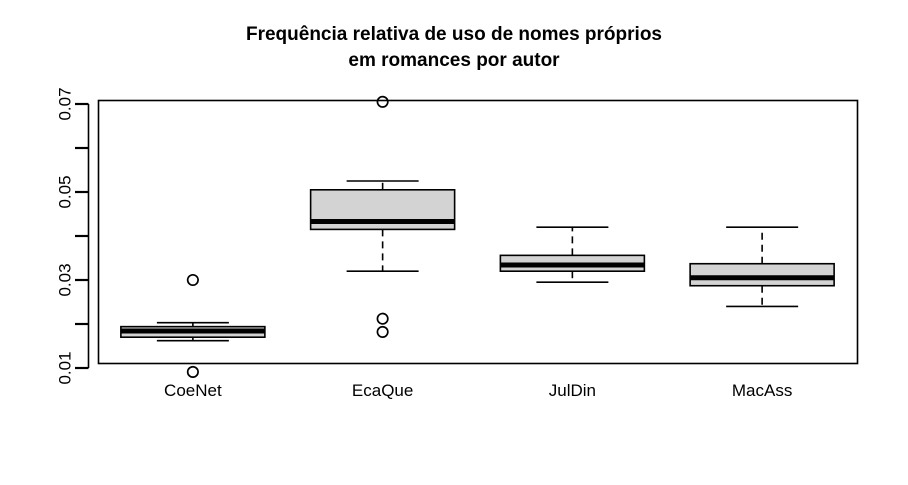 This screenshot has width=908, height=485. I want to click on y-axis-tick-label: 0.07, so click(64, 103).